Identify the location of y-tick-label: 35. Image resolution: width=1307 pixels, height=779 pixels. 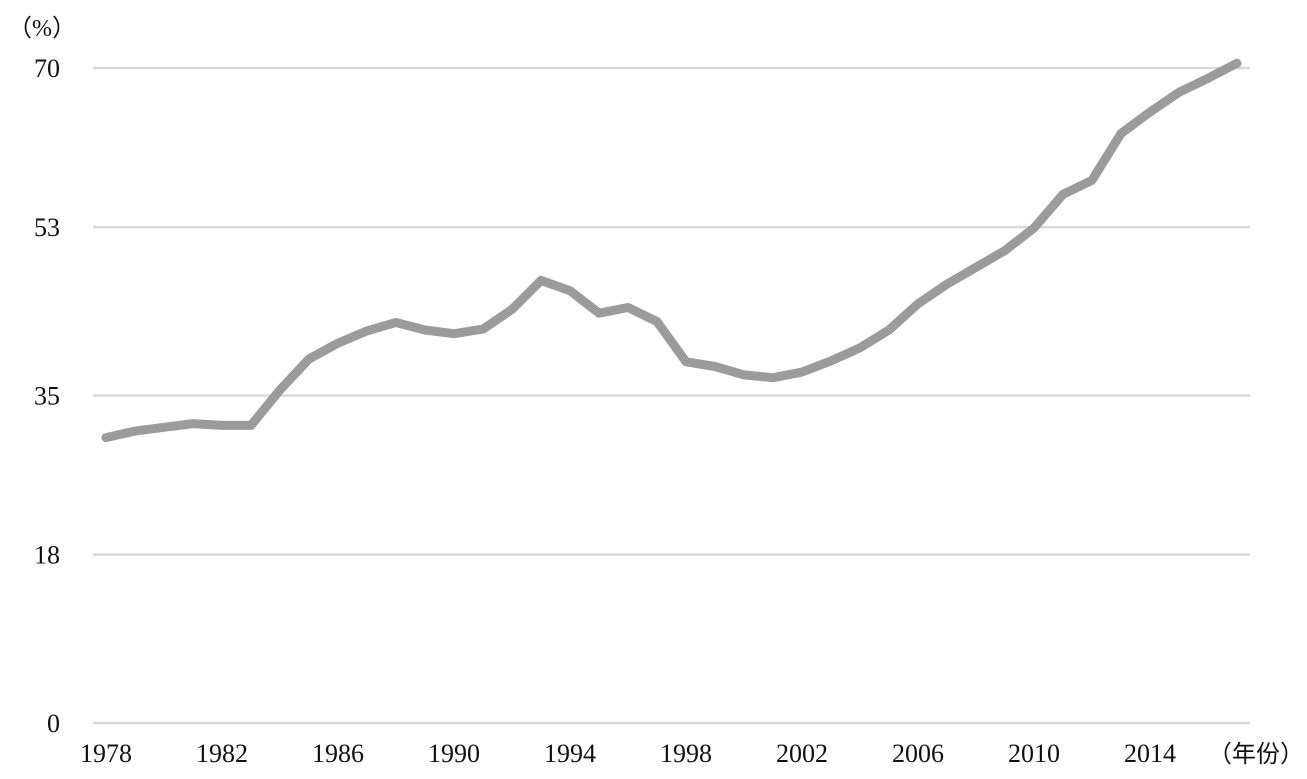
(47, 396).